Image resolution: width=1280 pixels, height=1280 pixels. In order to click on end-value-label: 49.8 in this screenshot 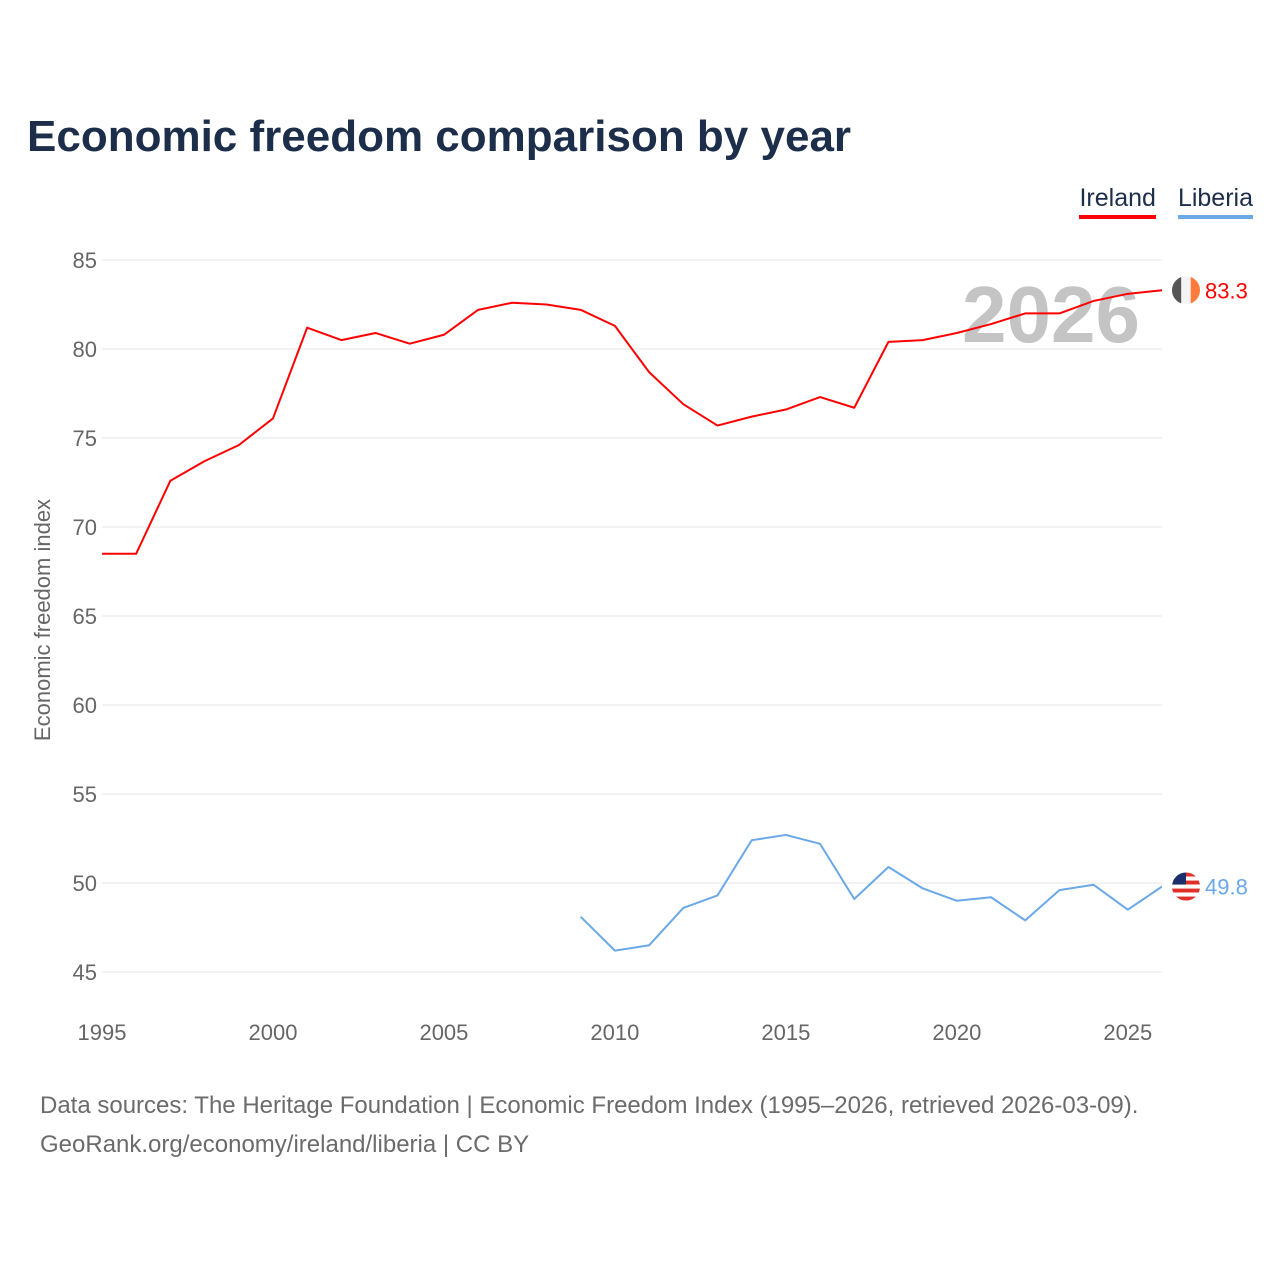, I will do `click(1226, 887)`.